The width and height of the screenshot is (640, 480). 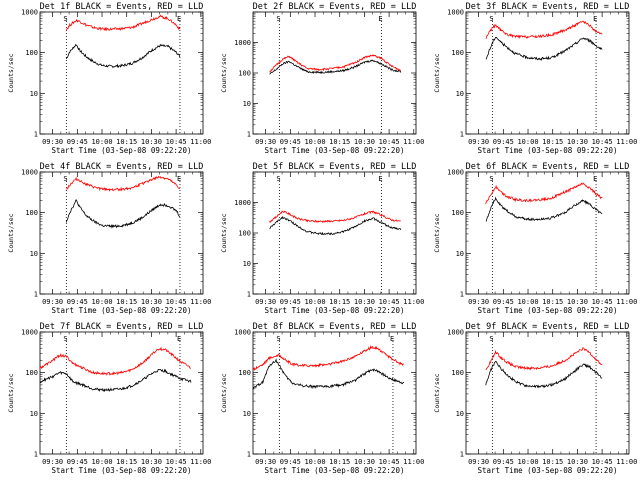 What do you see at coordinates (548, 7) in the screenshot?
I see `panel-title: Det 3f BLACK = Events, RED = LLD` at bounding box center [548, 7].